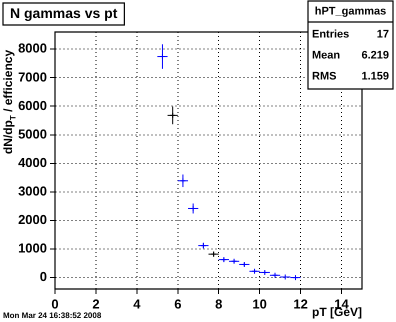 The width and height of the screenshot is (396, 322). What do you see at coordinates (32, 105) in the screenshot?
I see `y-tick-label: 6000` at bounding box center [32, 105].